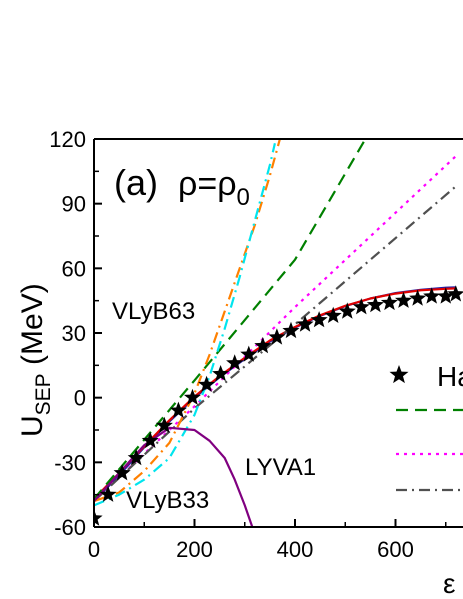  I want to click on y-tick-label: 0, so click(80, 398).